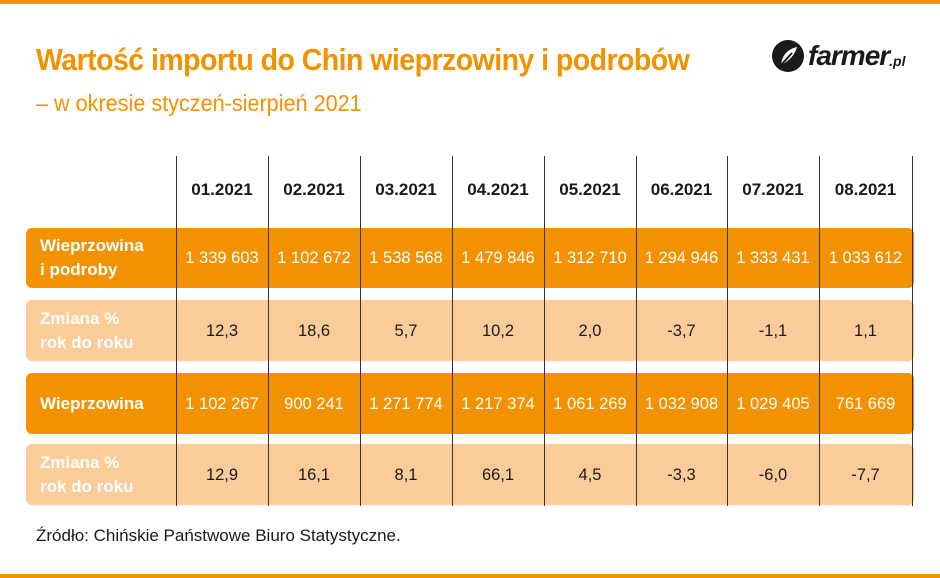 The width and height of the screenshot is (940, 578). What do you see at coordinates (681, 189) in the screenshot?
I see `column-header: 06.2021` at bounding box center [681, 189].